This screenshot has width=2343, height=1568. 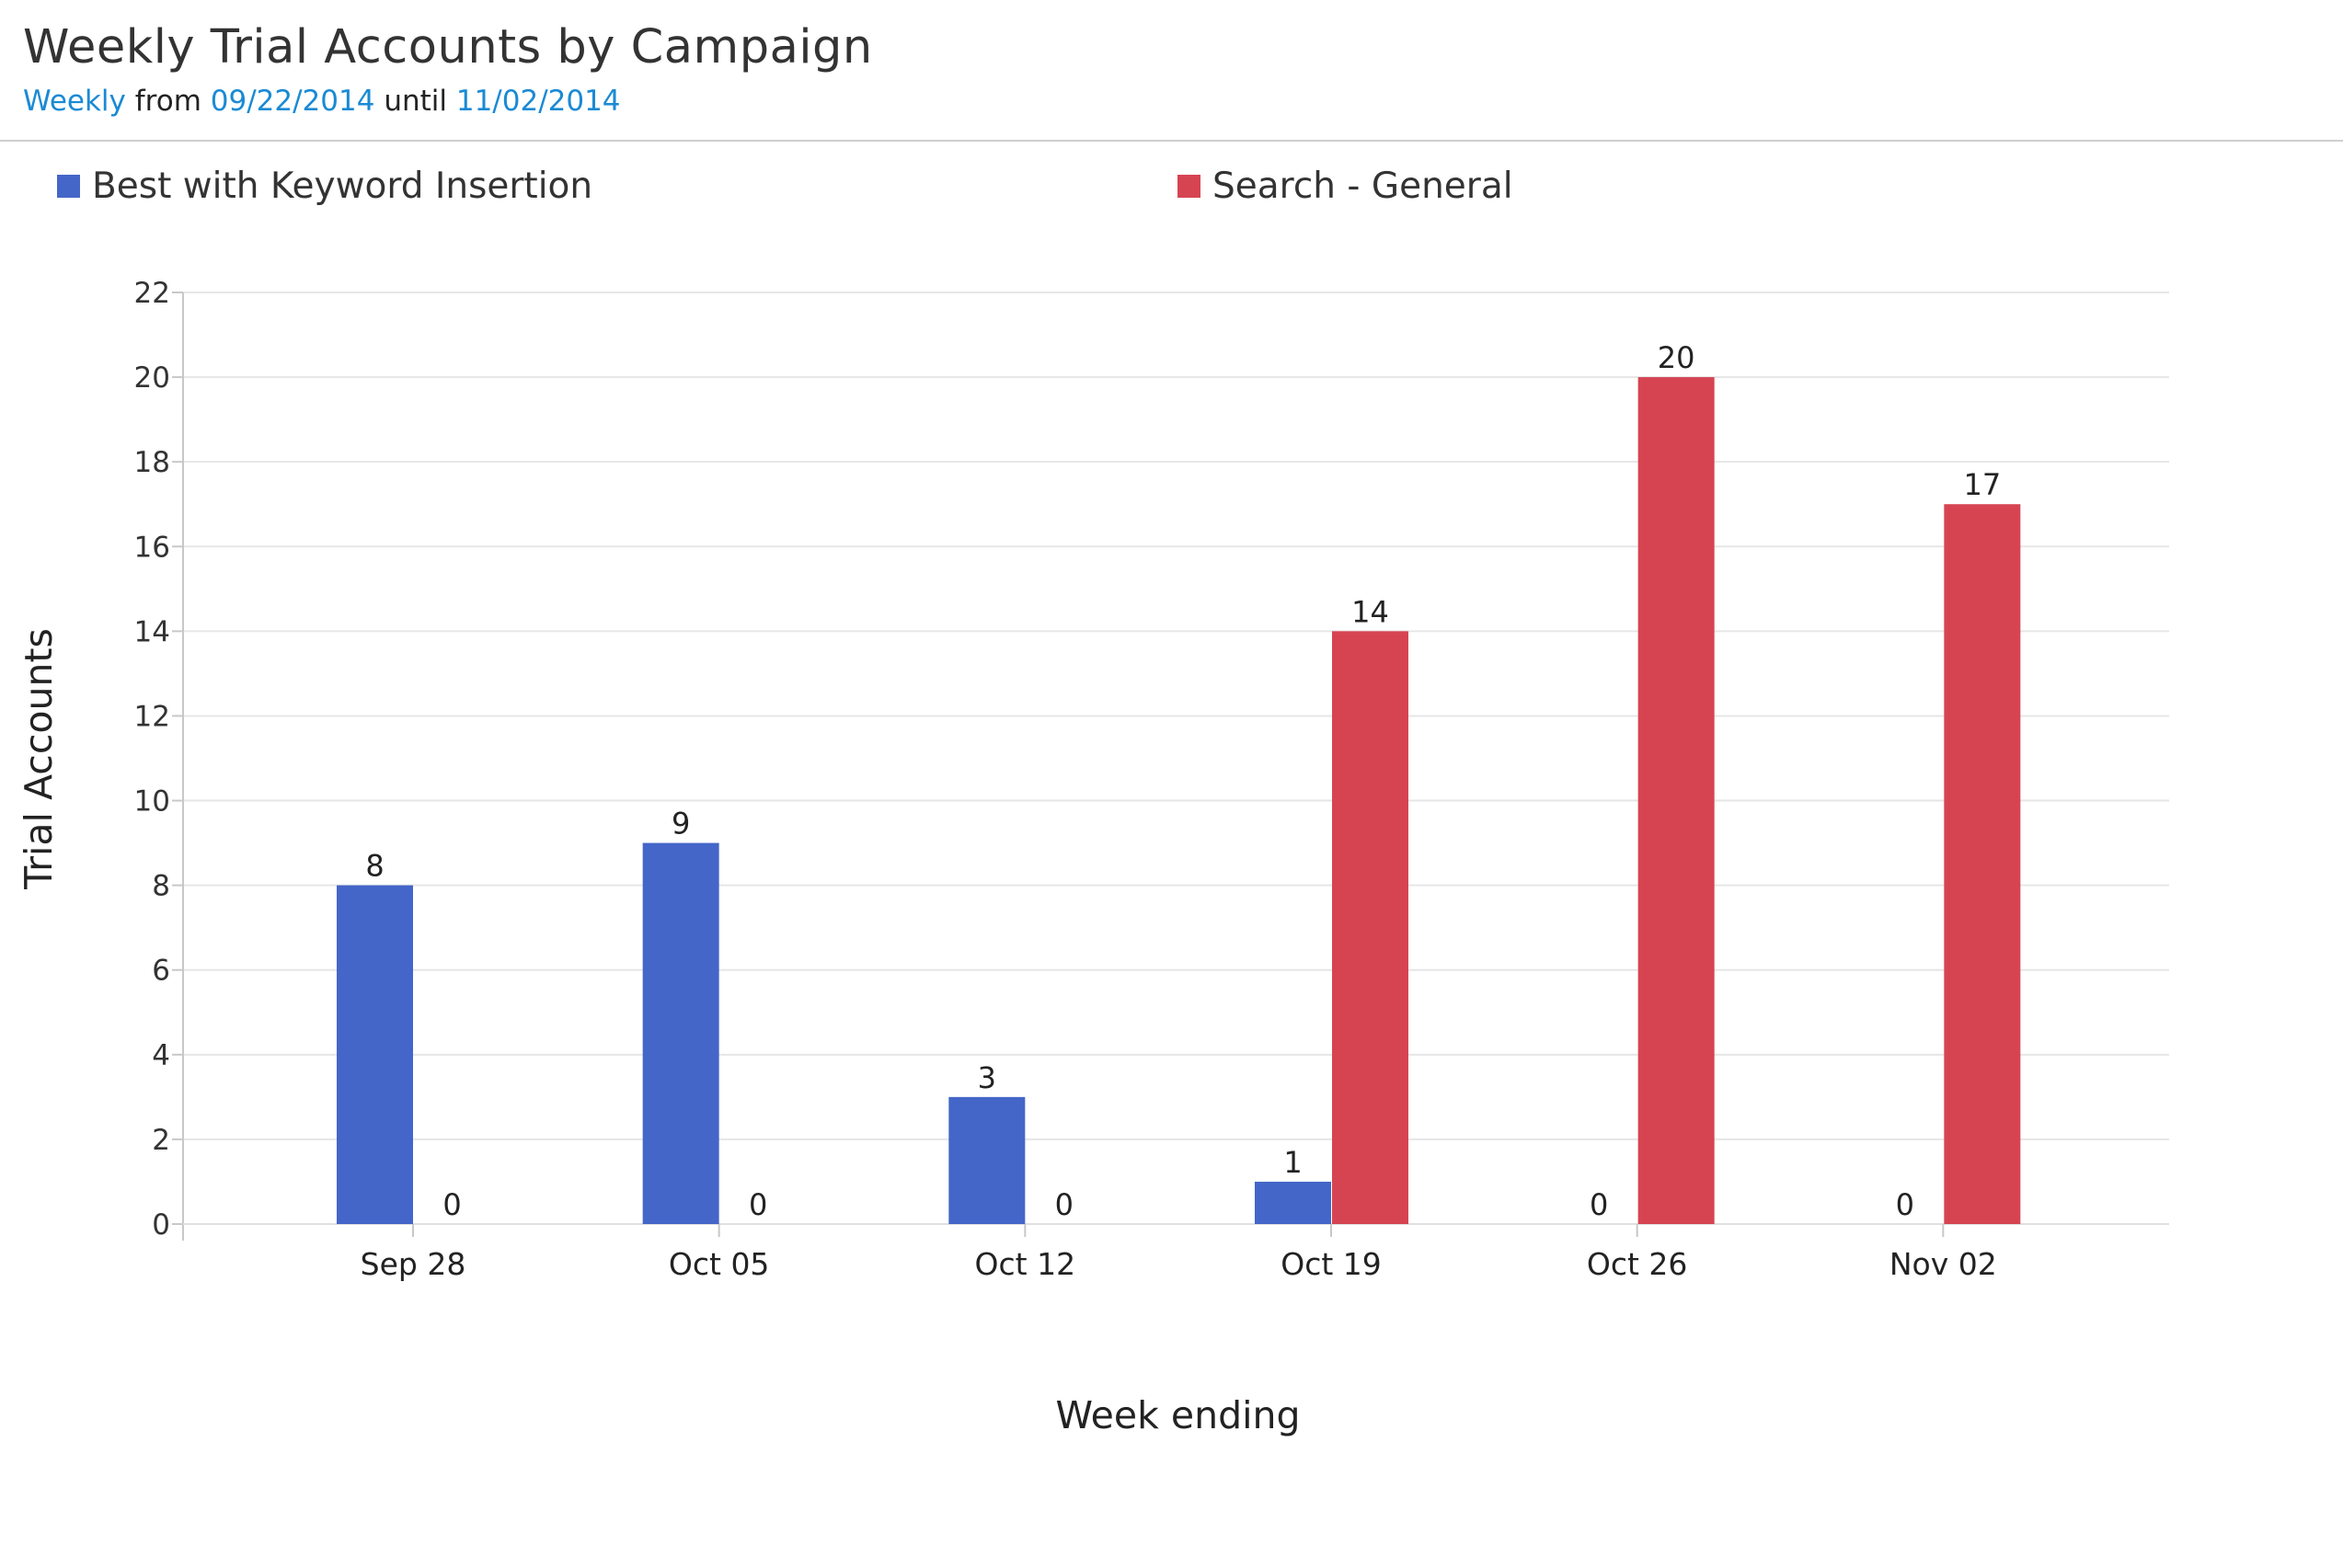 I want to click on y-tick-label: 22, so click(x=152, y=293).